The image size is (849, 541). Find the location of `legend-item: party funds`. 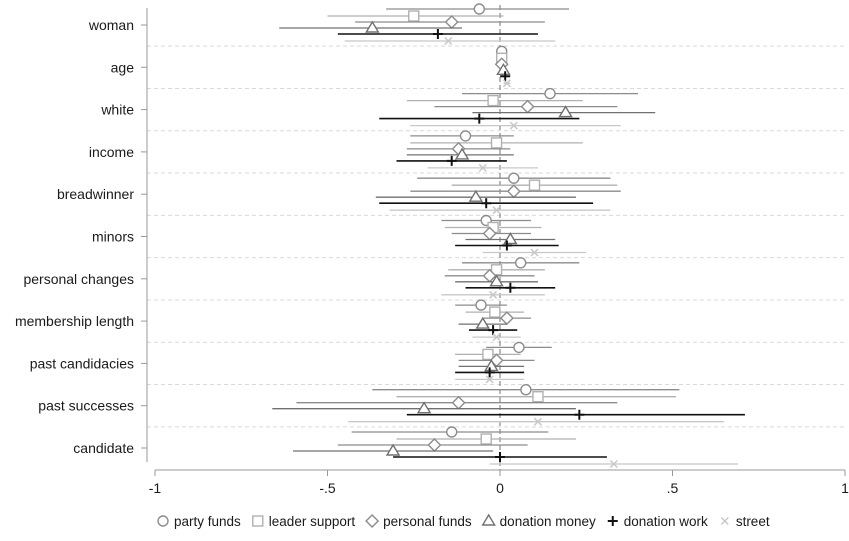

legend-item: party funds is located at coordinates (199, 521).